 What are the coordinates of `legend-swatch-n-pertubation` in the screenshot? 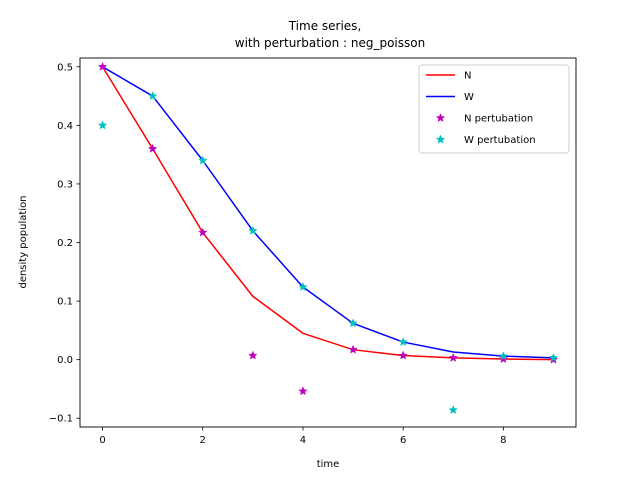 It's located at (440, 118).